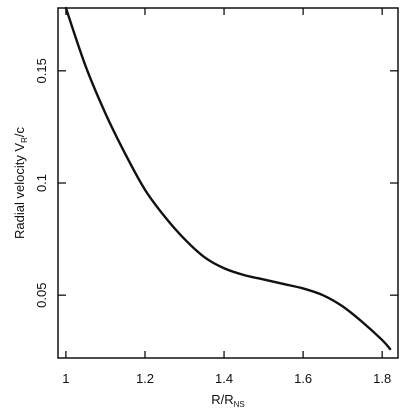 The height and width of the screenshot is (412, 415). Describe the element at coordinates (41, 183) in the screenshot. I see `y-tick-label: 0.1` at that location.